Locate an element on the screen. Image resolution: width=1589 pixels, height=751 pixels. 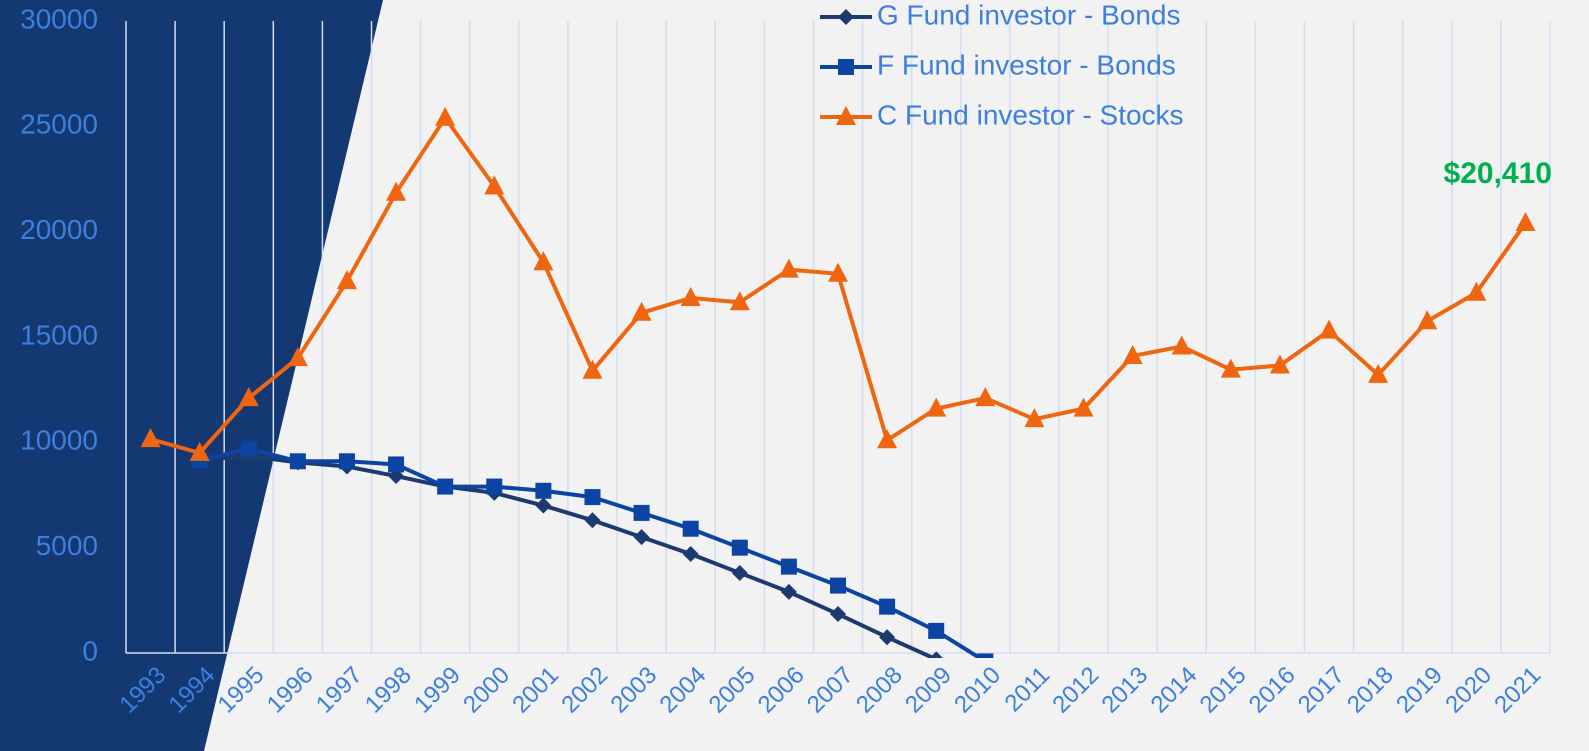
y-tick-label: 20000 is located at coordinates (59, 229).